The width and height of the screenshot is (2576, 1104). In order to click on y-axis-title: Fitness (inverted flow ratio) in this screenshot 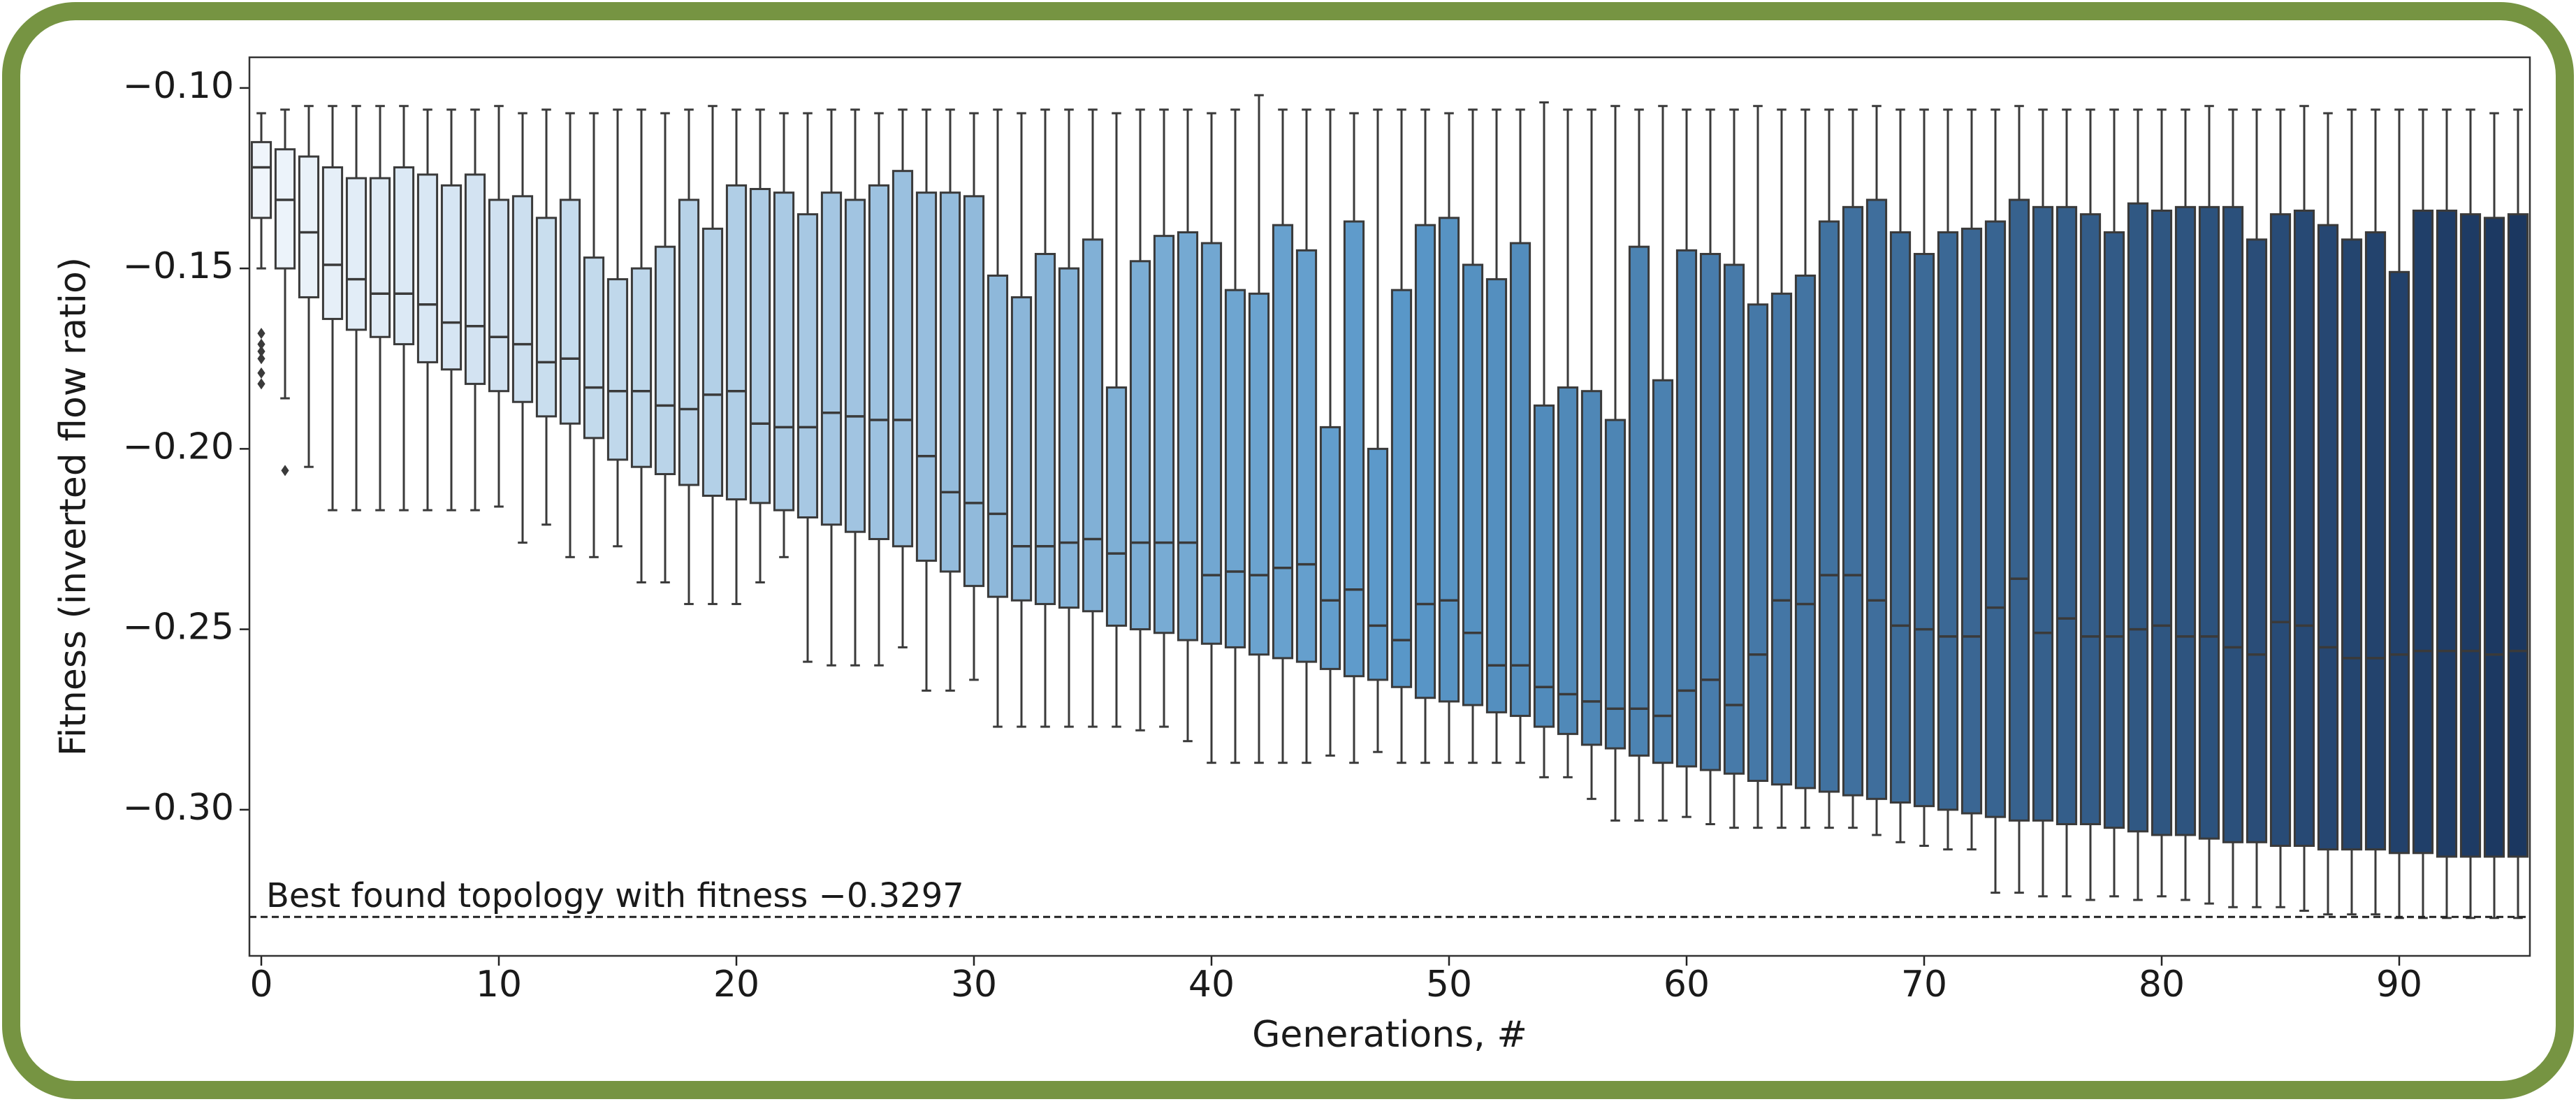, I will do `click(73, 506)`.